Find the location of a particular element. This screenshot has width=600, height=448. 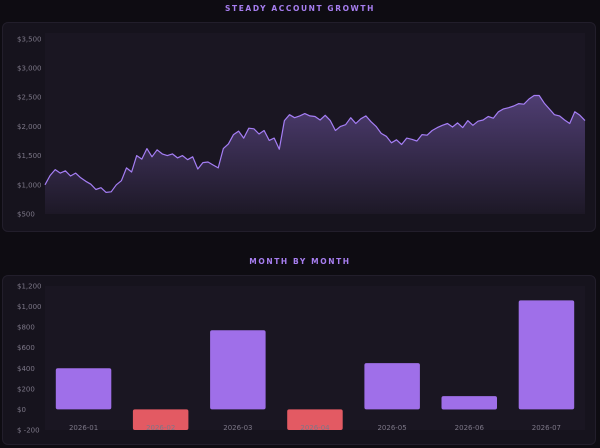

x-tick-label: 2026-03 is located at coordinates (237, 428).